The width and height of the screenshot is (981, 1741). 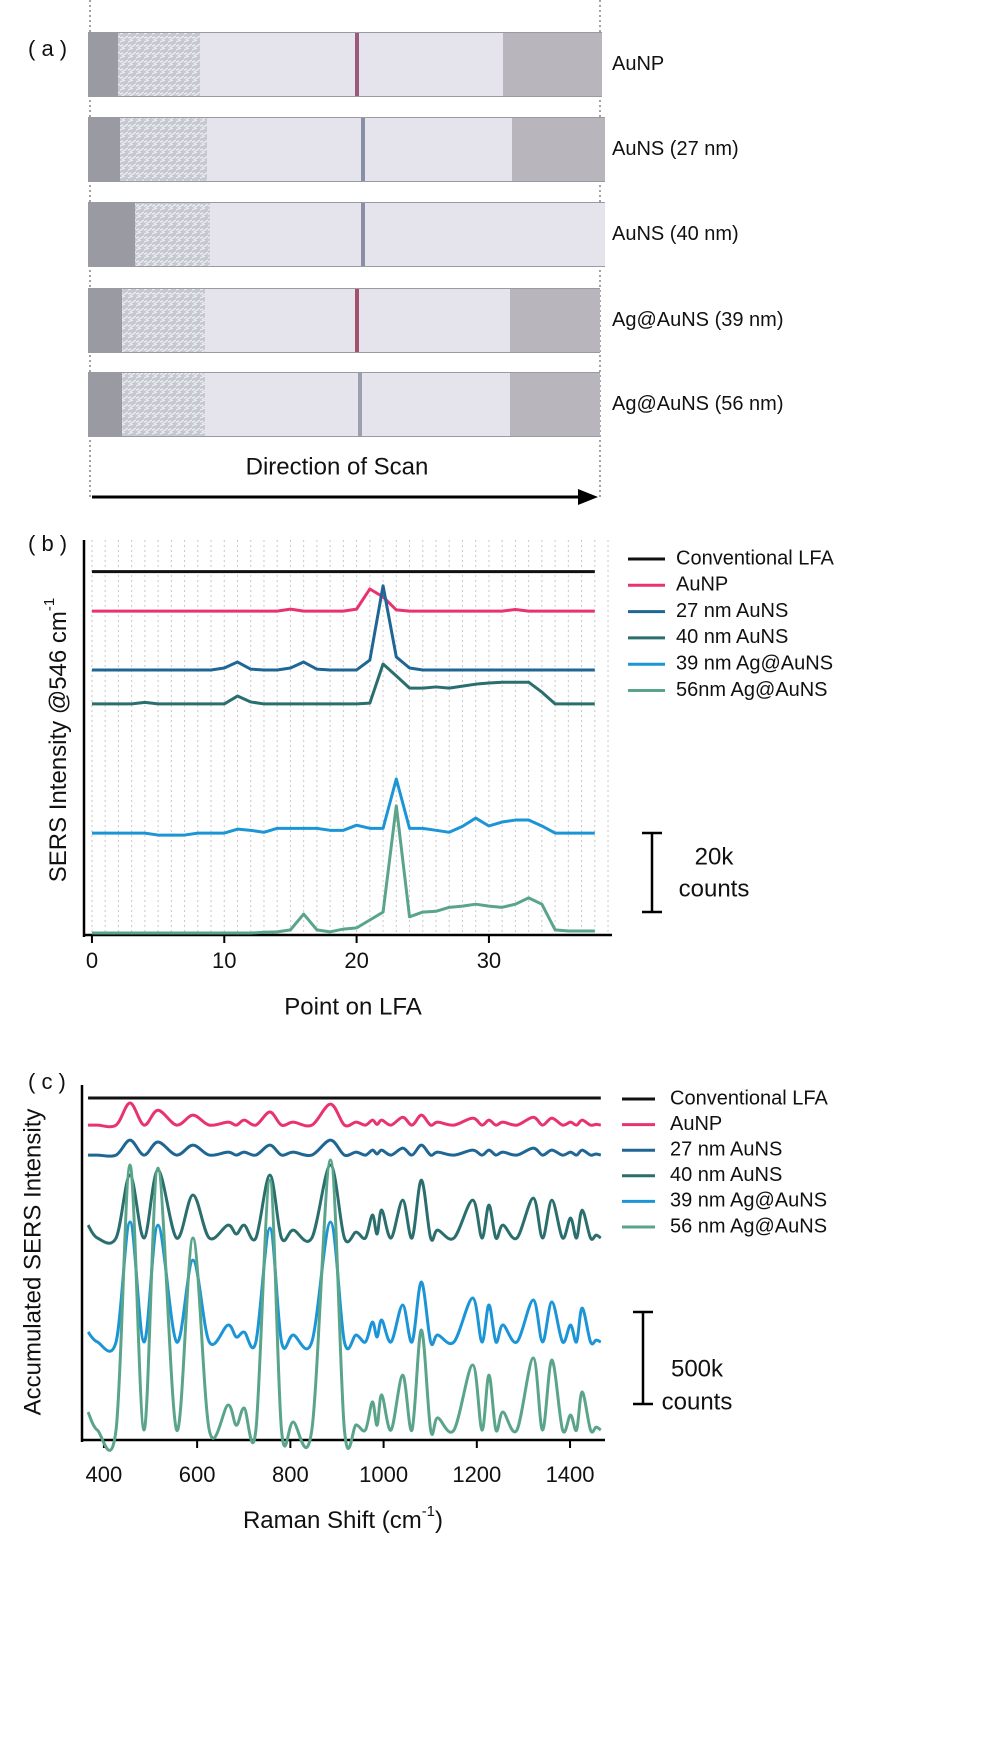 What do you see at coordinates (476, 1474) in the screenshot?
I see `x-tick-label: 1200` at bounding box center [476, 1474].